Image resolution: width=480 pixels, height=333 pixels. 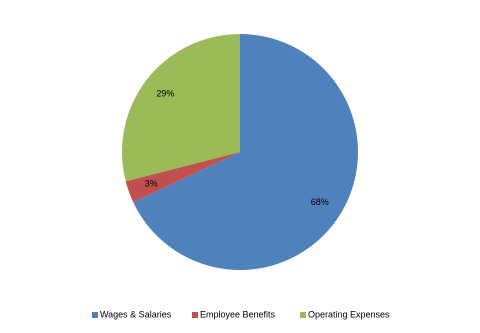 I want to click on data-label: 29%, so click(x=165, y=94).